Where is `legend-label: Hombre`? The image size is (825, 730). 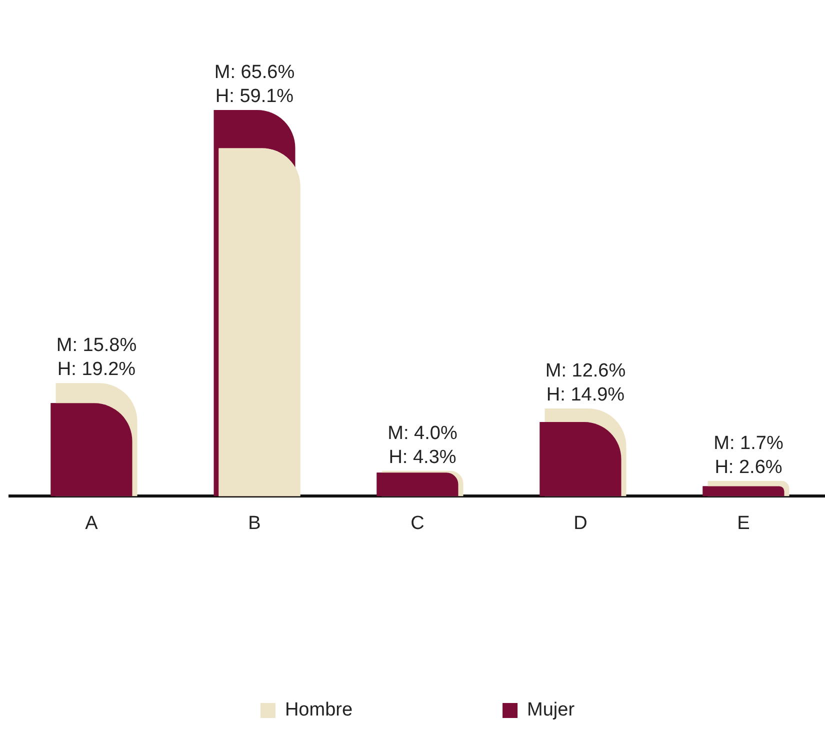 legend-label: Hombre is located at coordinates (318, 710).